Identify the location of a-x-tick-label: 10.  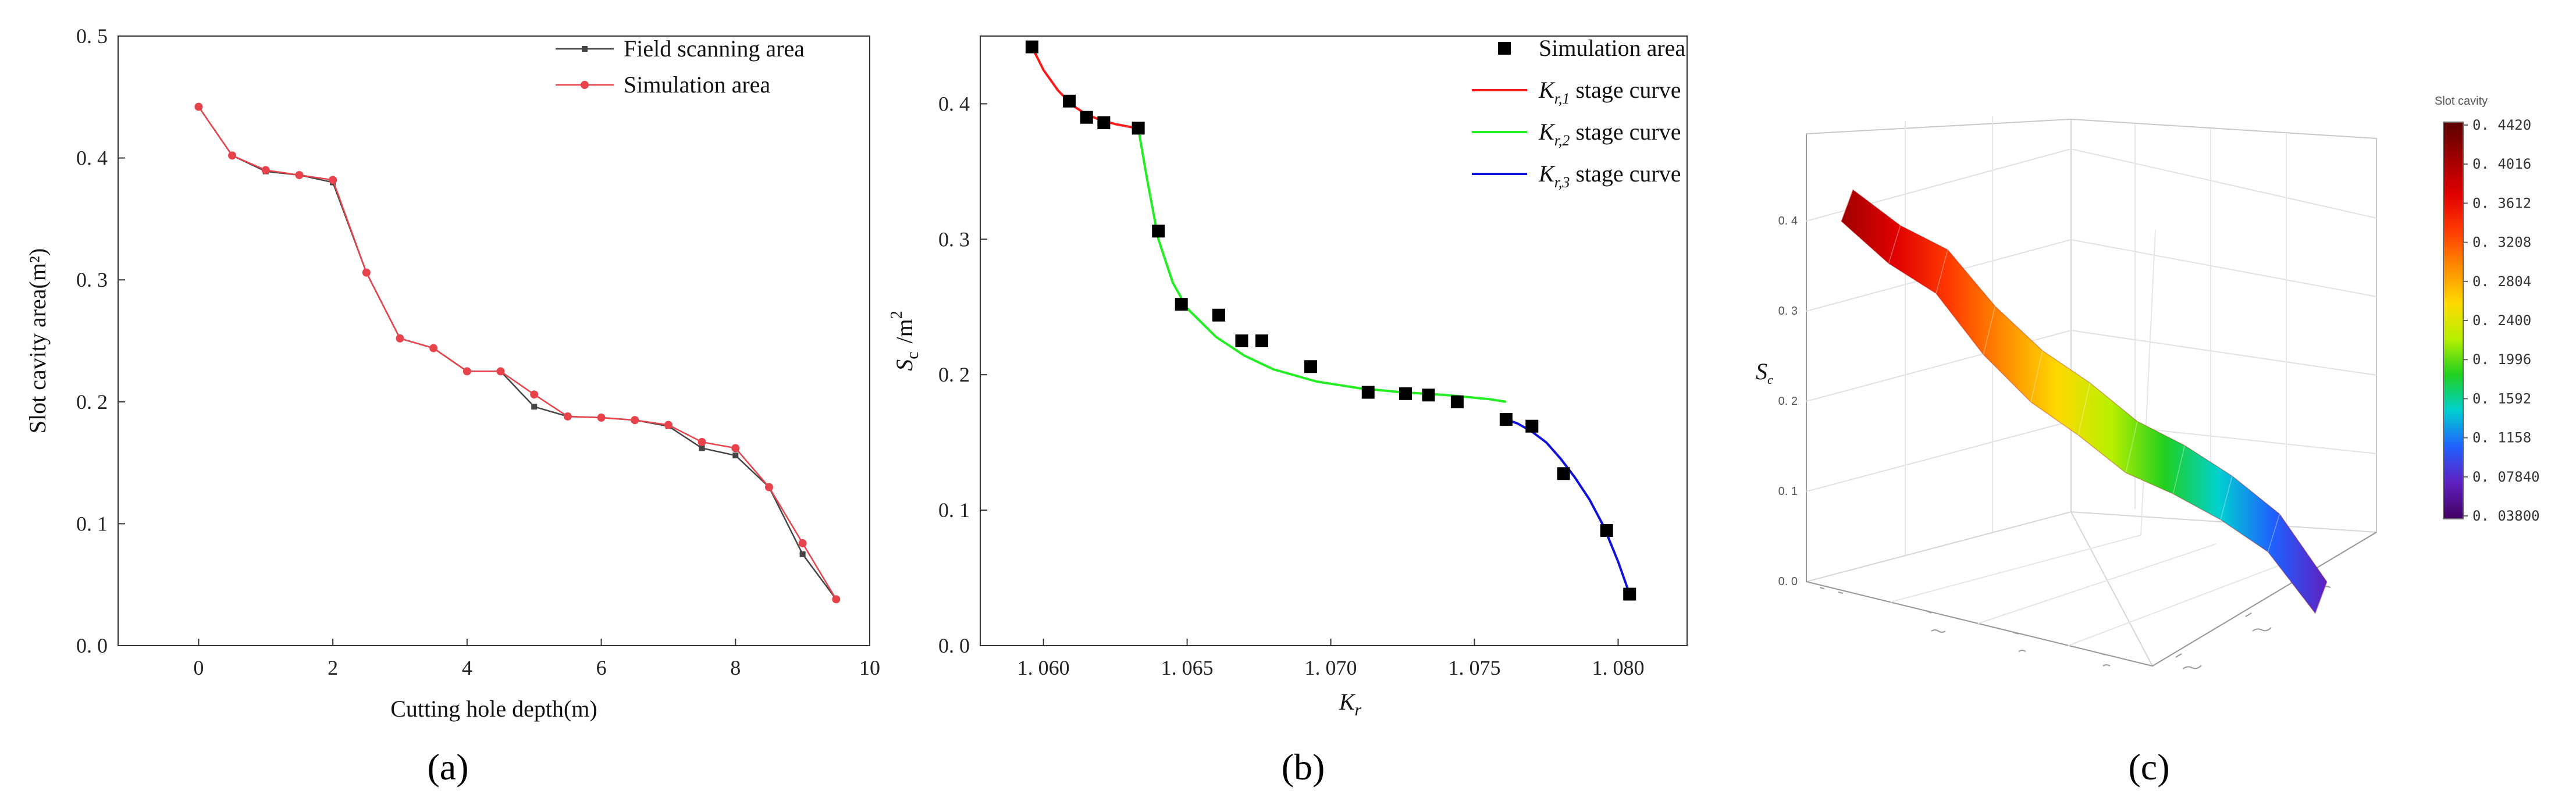
(870, 667).